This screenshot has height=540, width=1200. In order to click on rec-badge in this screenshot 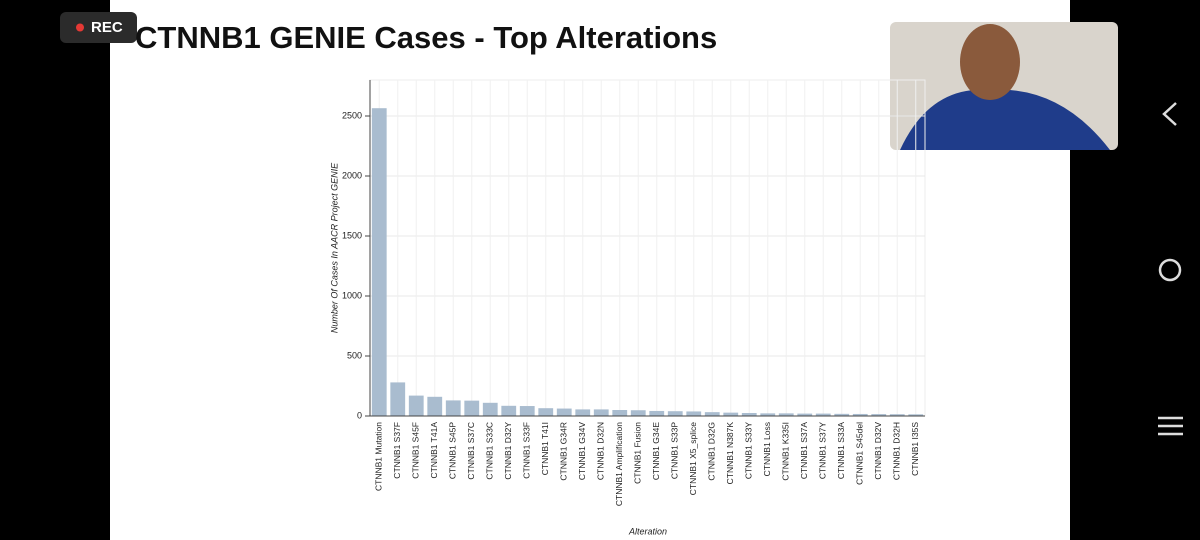, I will do `click(98, 27)`.